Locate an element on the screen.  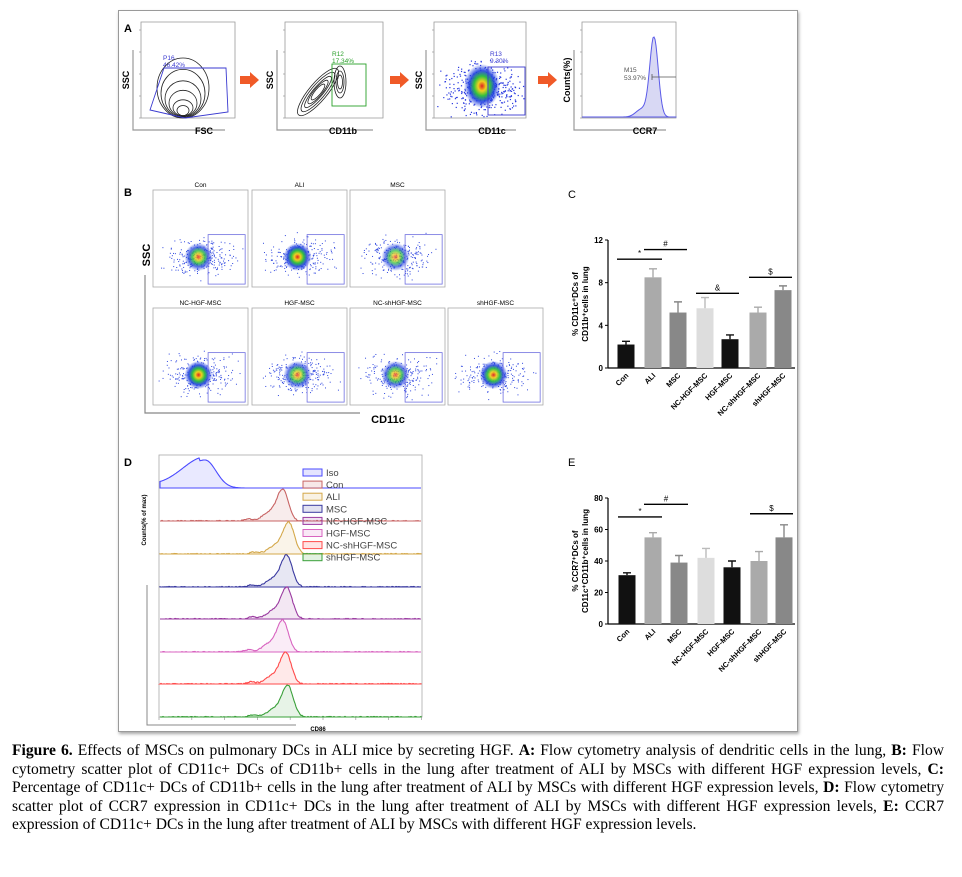
contour-line is located at coordinates (318, 92).